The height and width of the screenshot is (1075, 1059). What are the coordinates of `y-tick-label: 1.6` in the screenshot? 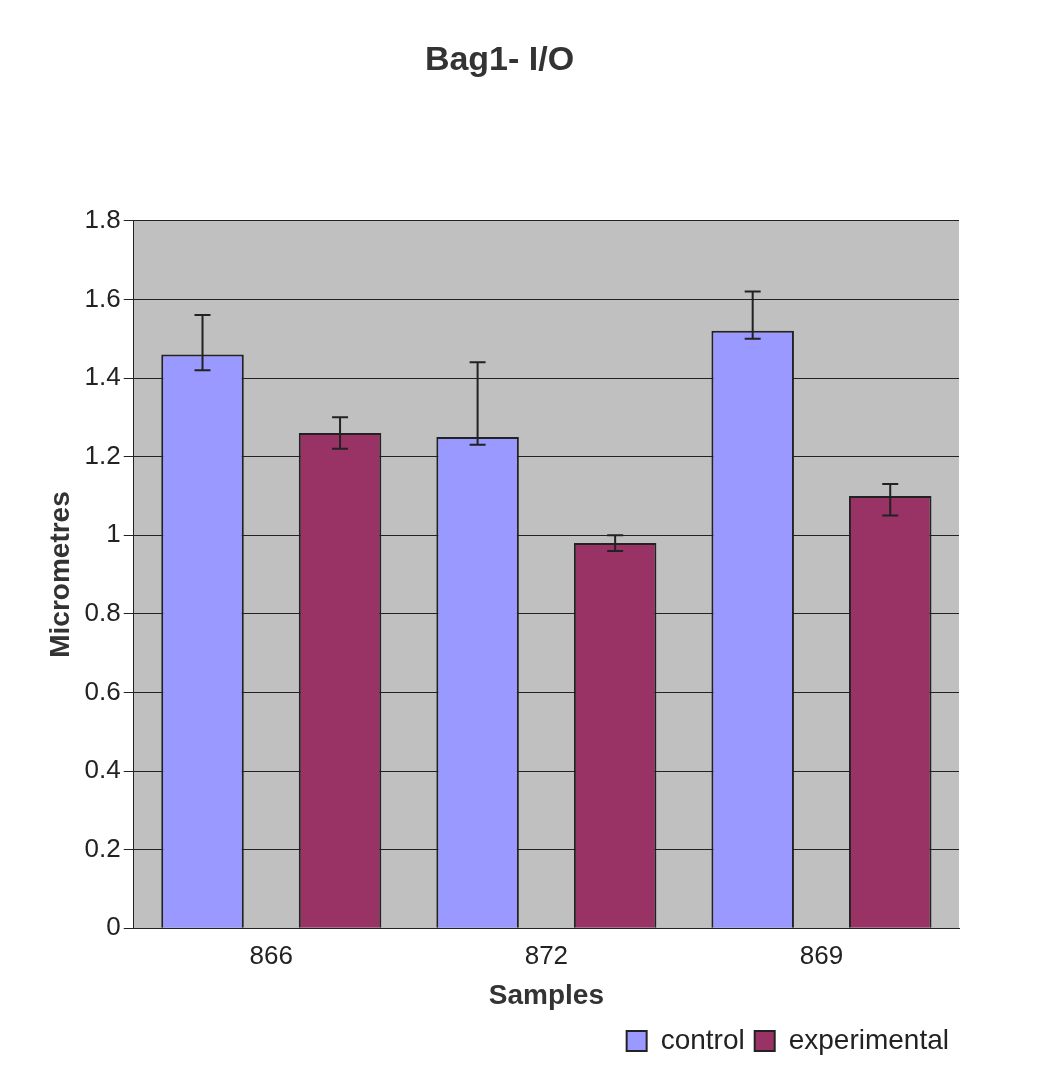 It's located at (102, 297).